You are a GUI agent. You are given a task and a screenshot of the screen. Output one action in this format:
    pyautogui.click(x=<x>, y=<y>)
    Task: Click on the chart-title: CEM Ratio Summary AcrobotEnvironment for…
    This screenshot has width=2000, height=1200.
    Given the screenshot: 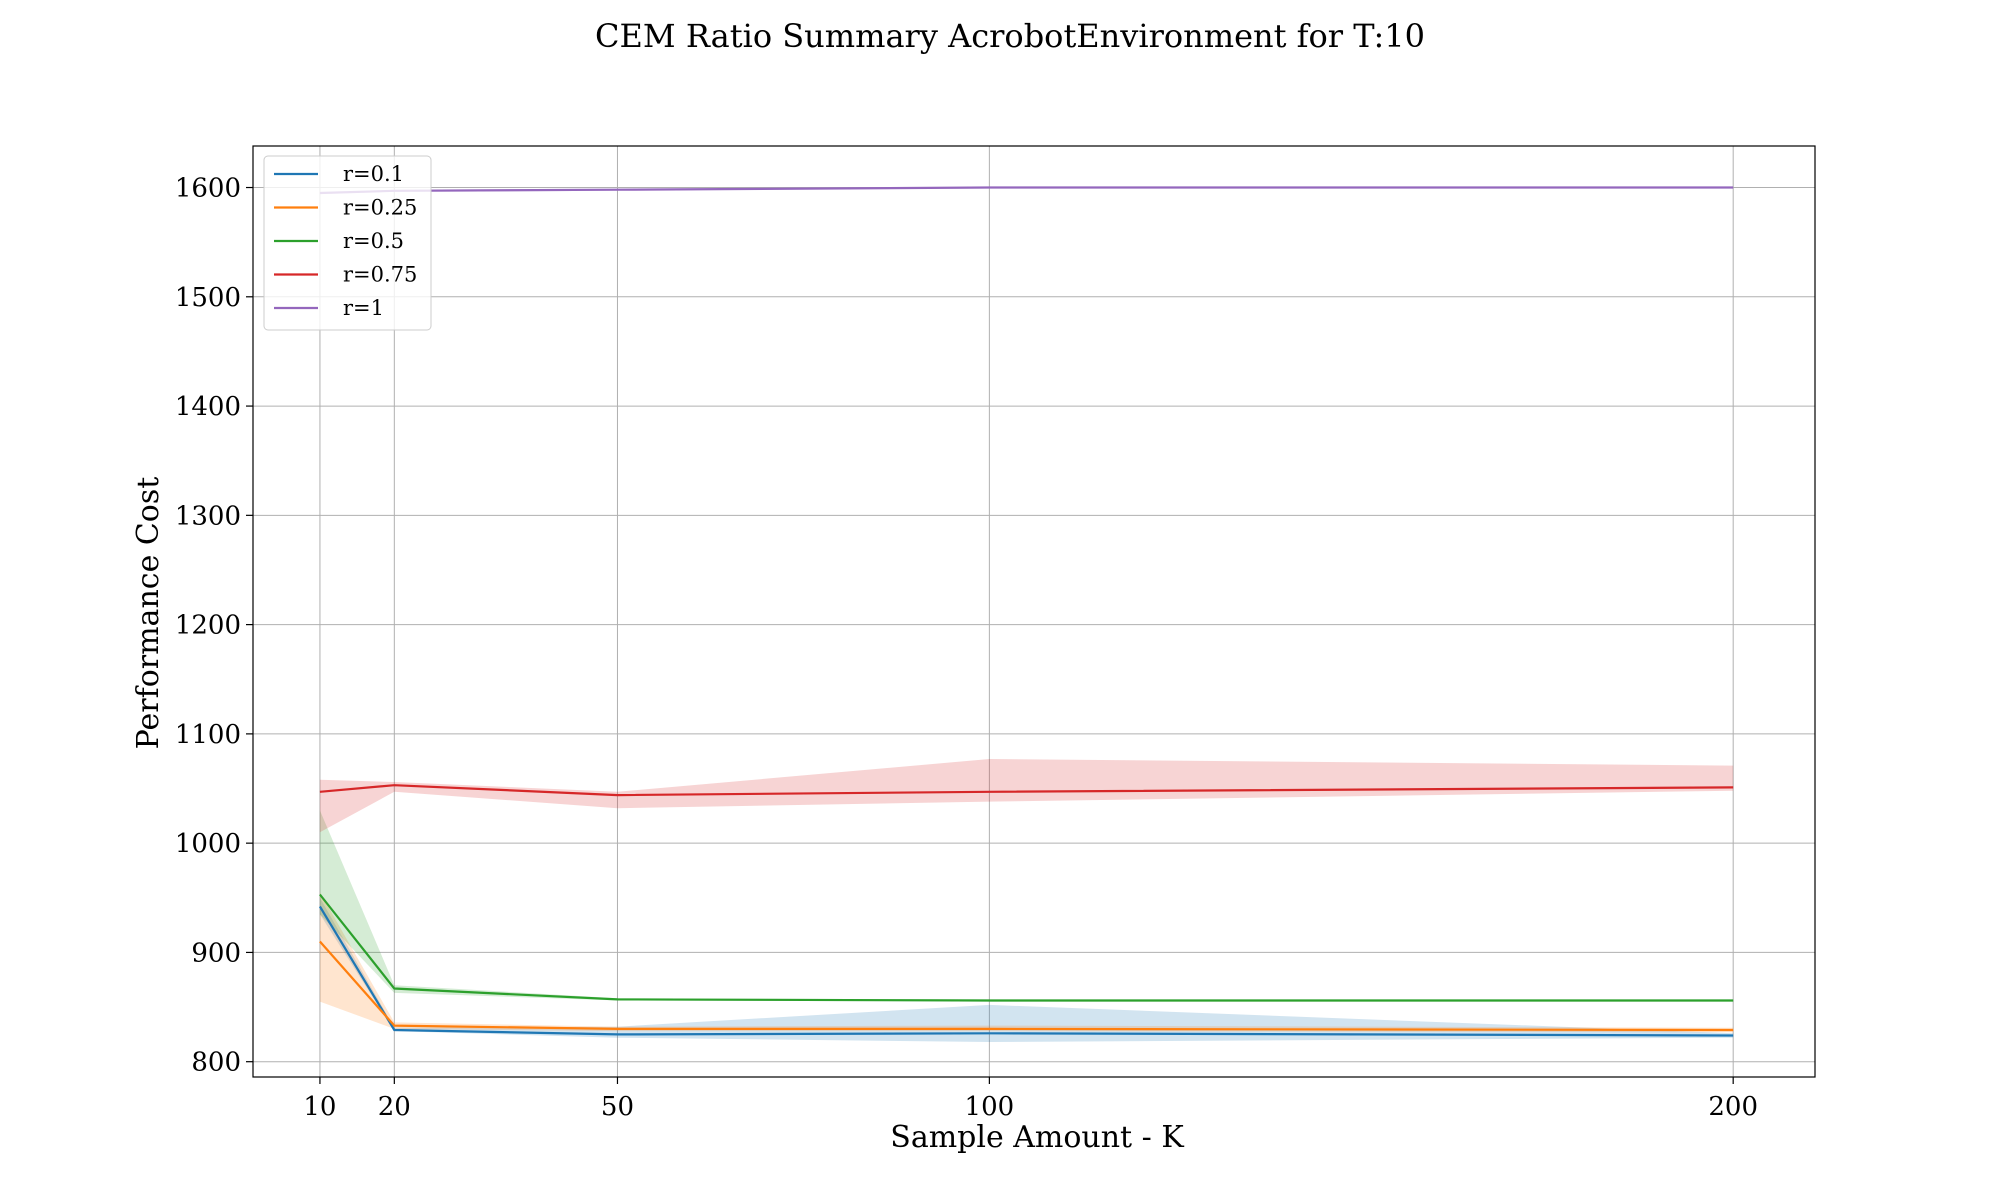 What is the action you would take?
    pyautogui.click(x=1010, y=36)
    